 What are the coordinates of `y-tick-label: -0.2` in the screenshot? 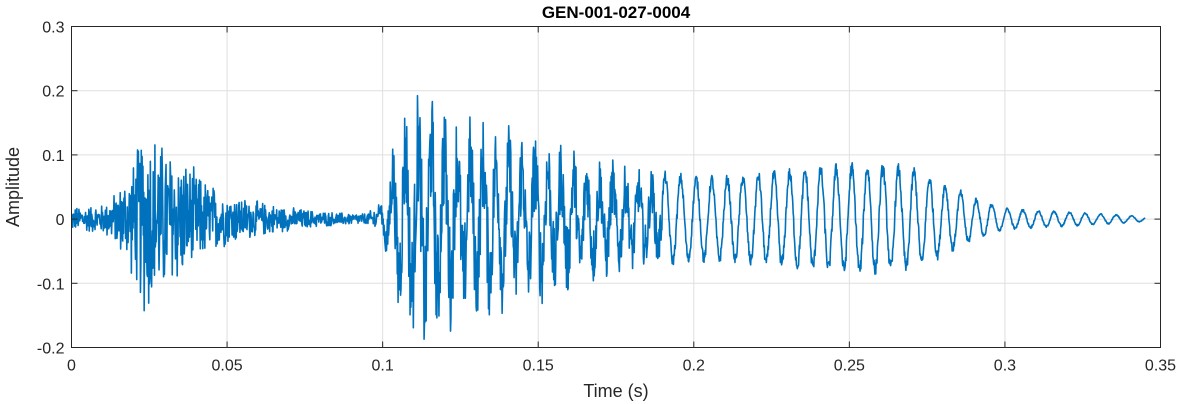 It's located at (51, 349).